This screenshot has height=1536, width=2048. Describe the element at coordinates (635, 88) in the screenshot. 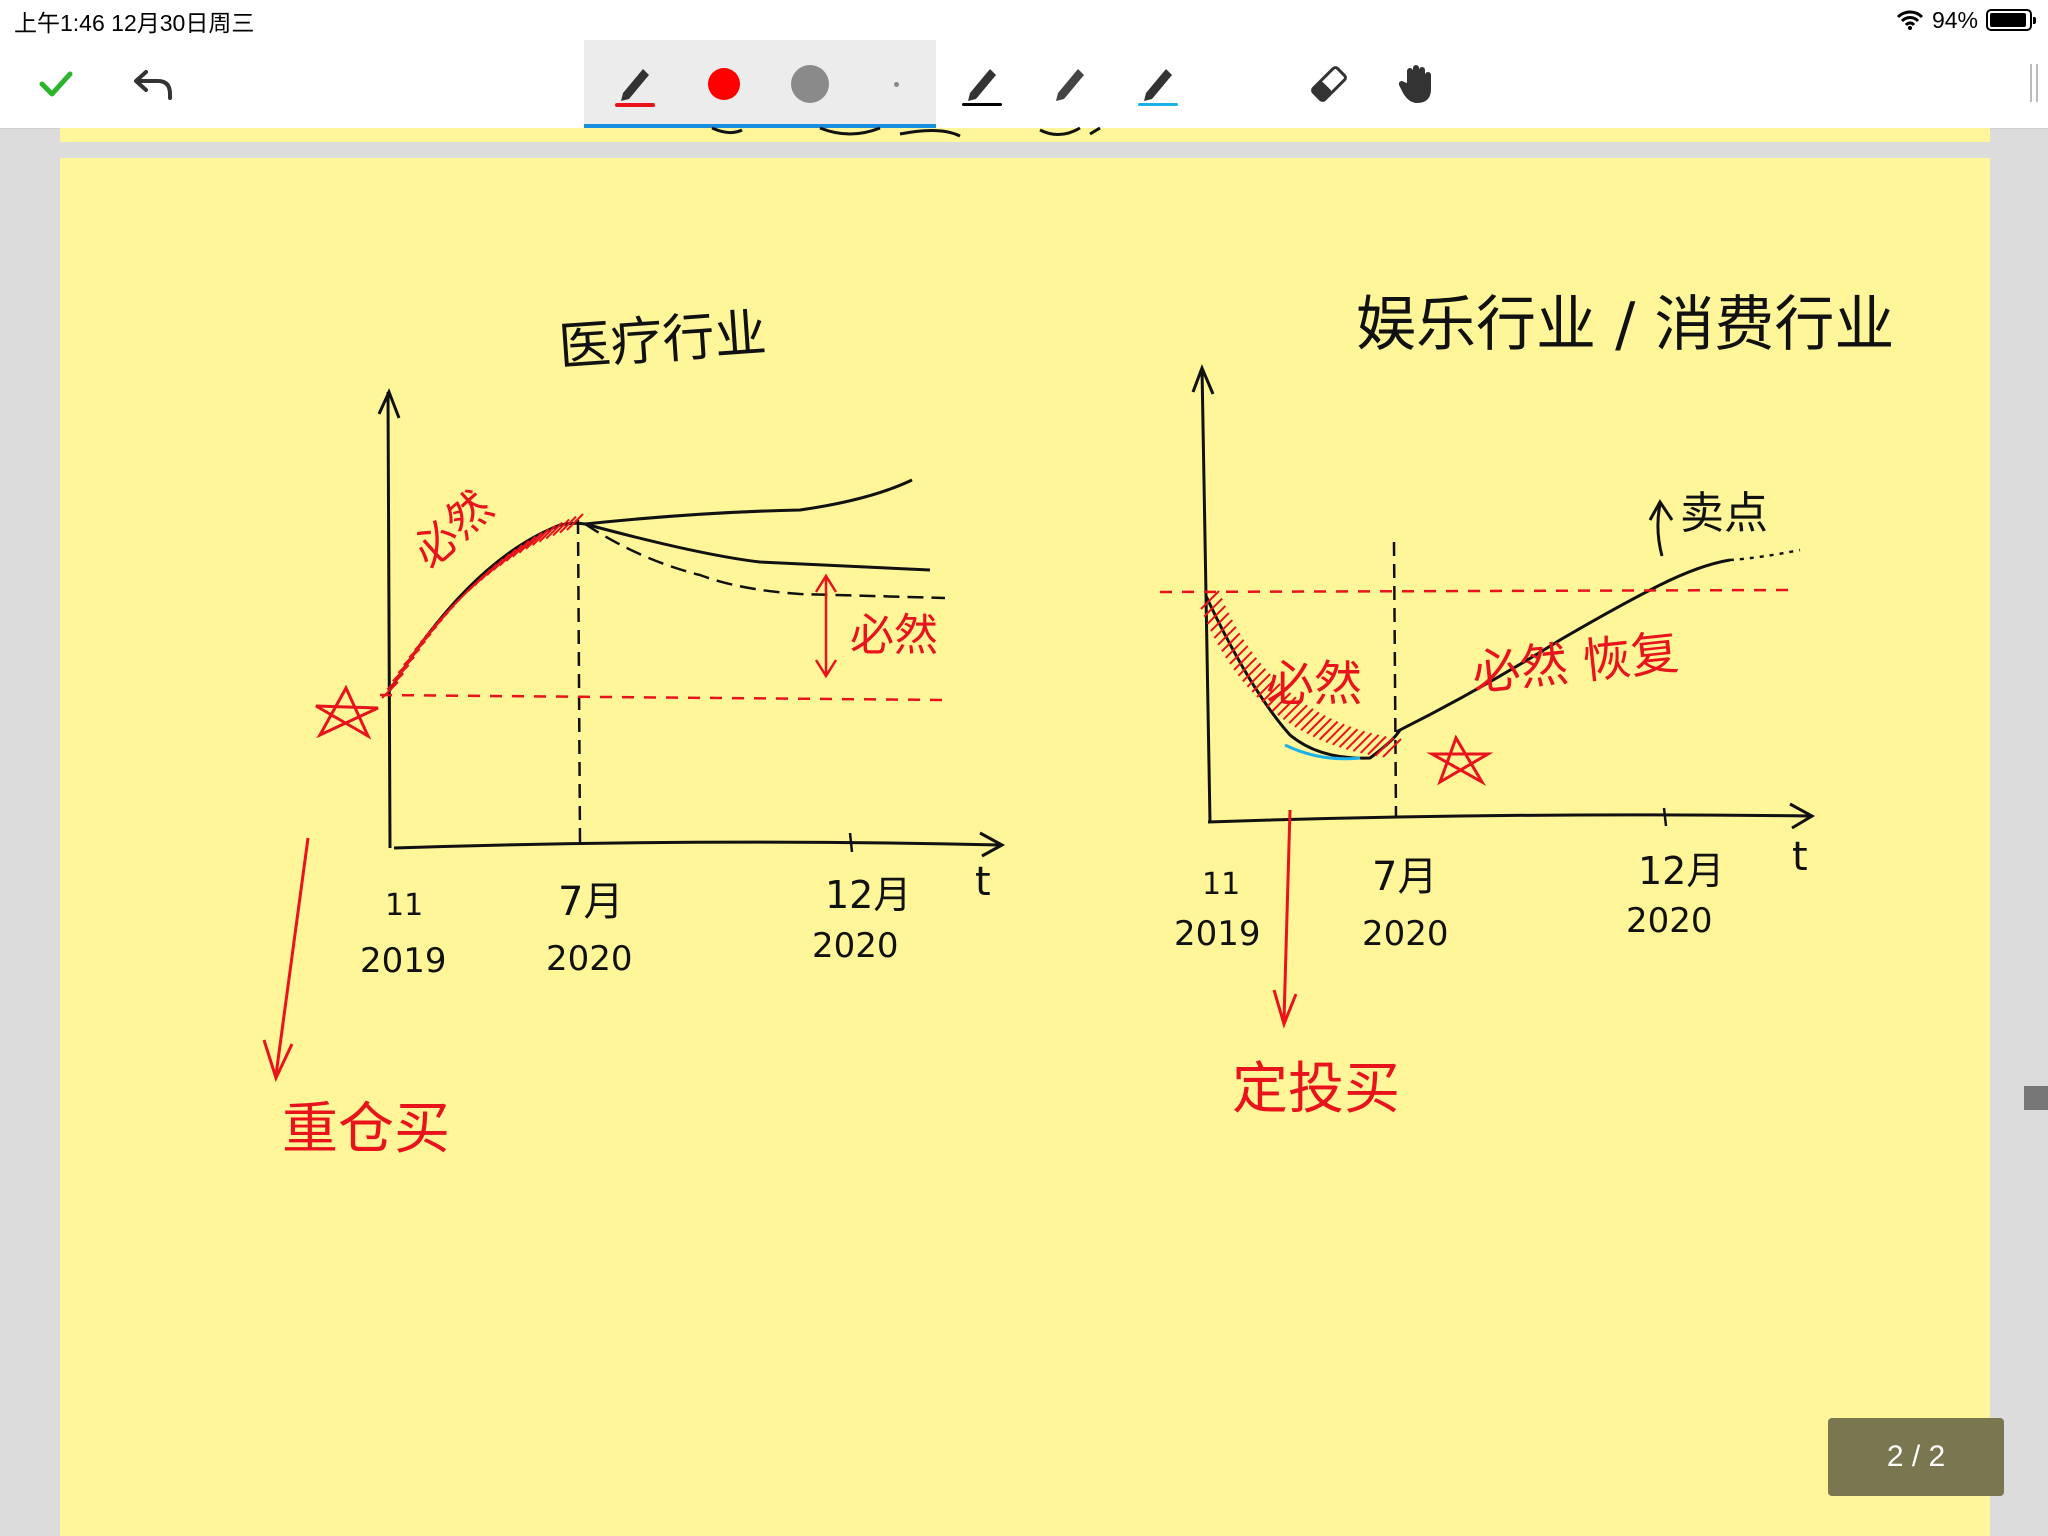

I see `pen-icon` at that location.